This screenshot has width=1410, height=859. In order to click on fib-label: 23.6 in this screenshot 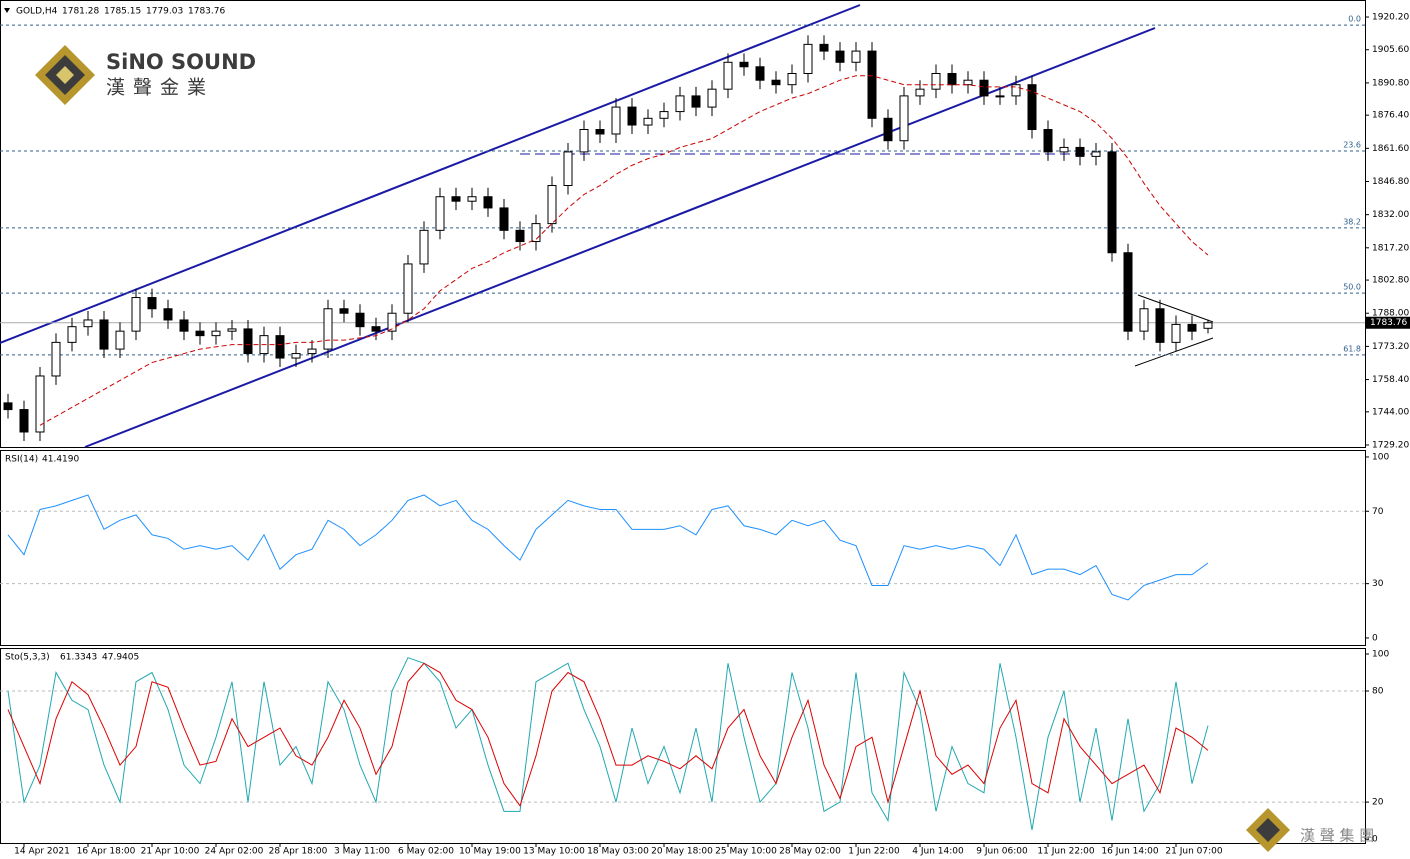, I will do `click(1352, 145)`.